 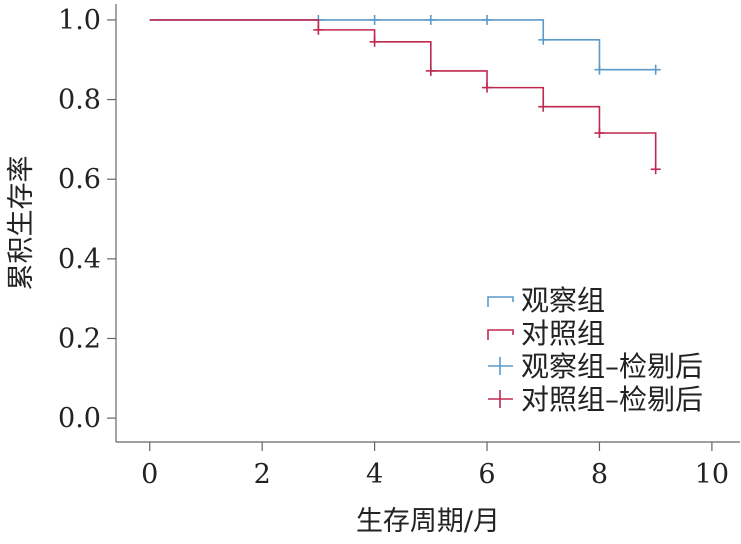 I want to click on y-ticks: 0.0 0.2 0.4 0.6 0.8 1.0, so click(x=87, y=219).